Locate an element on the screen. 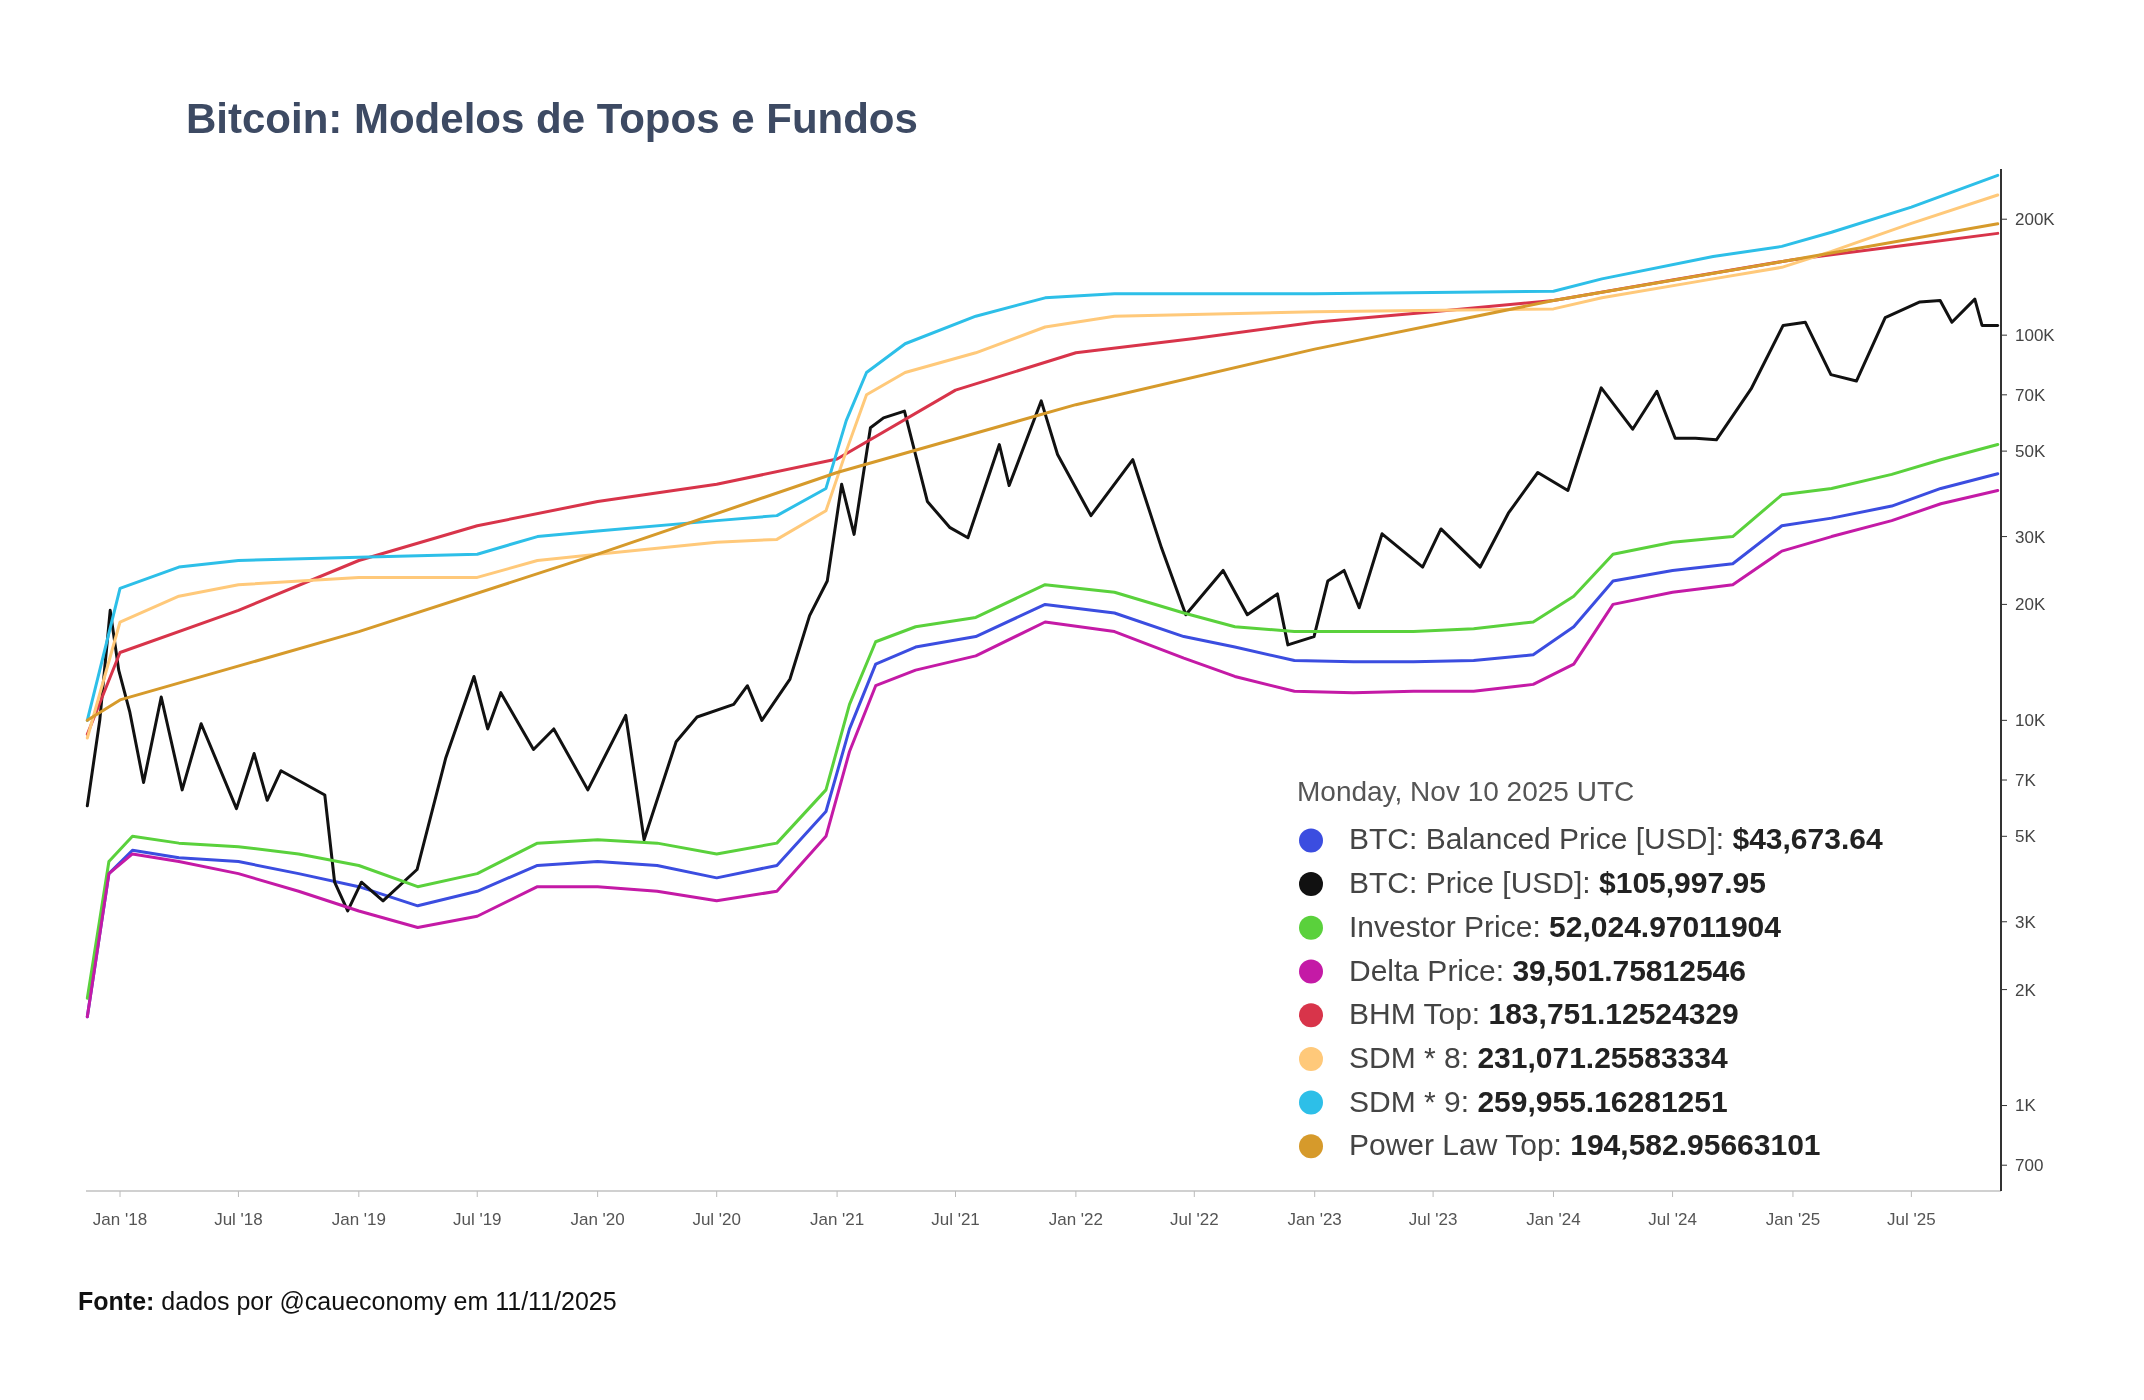  x-tick-label: Jul '24 is located at coordinates (1672, 1219).